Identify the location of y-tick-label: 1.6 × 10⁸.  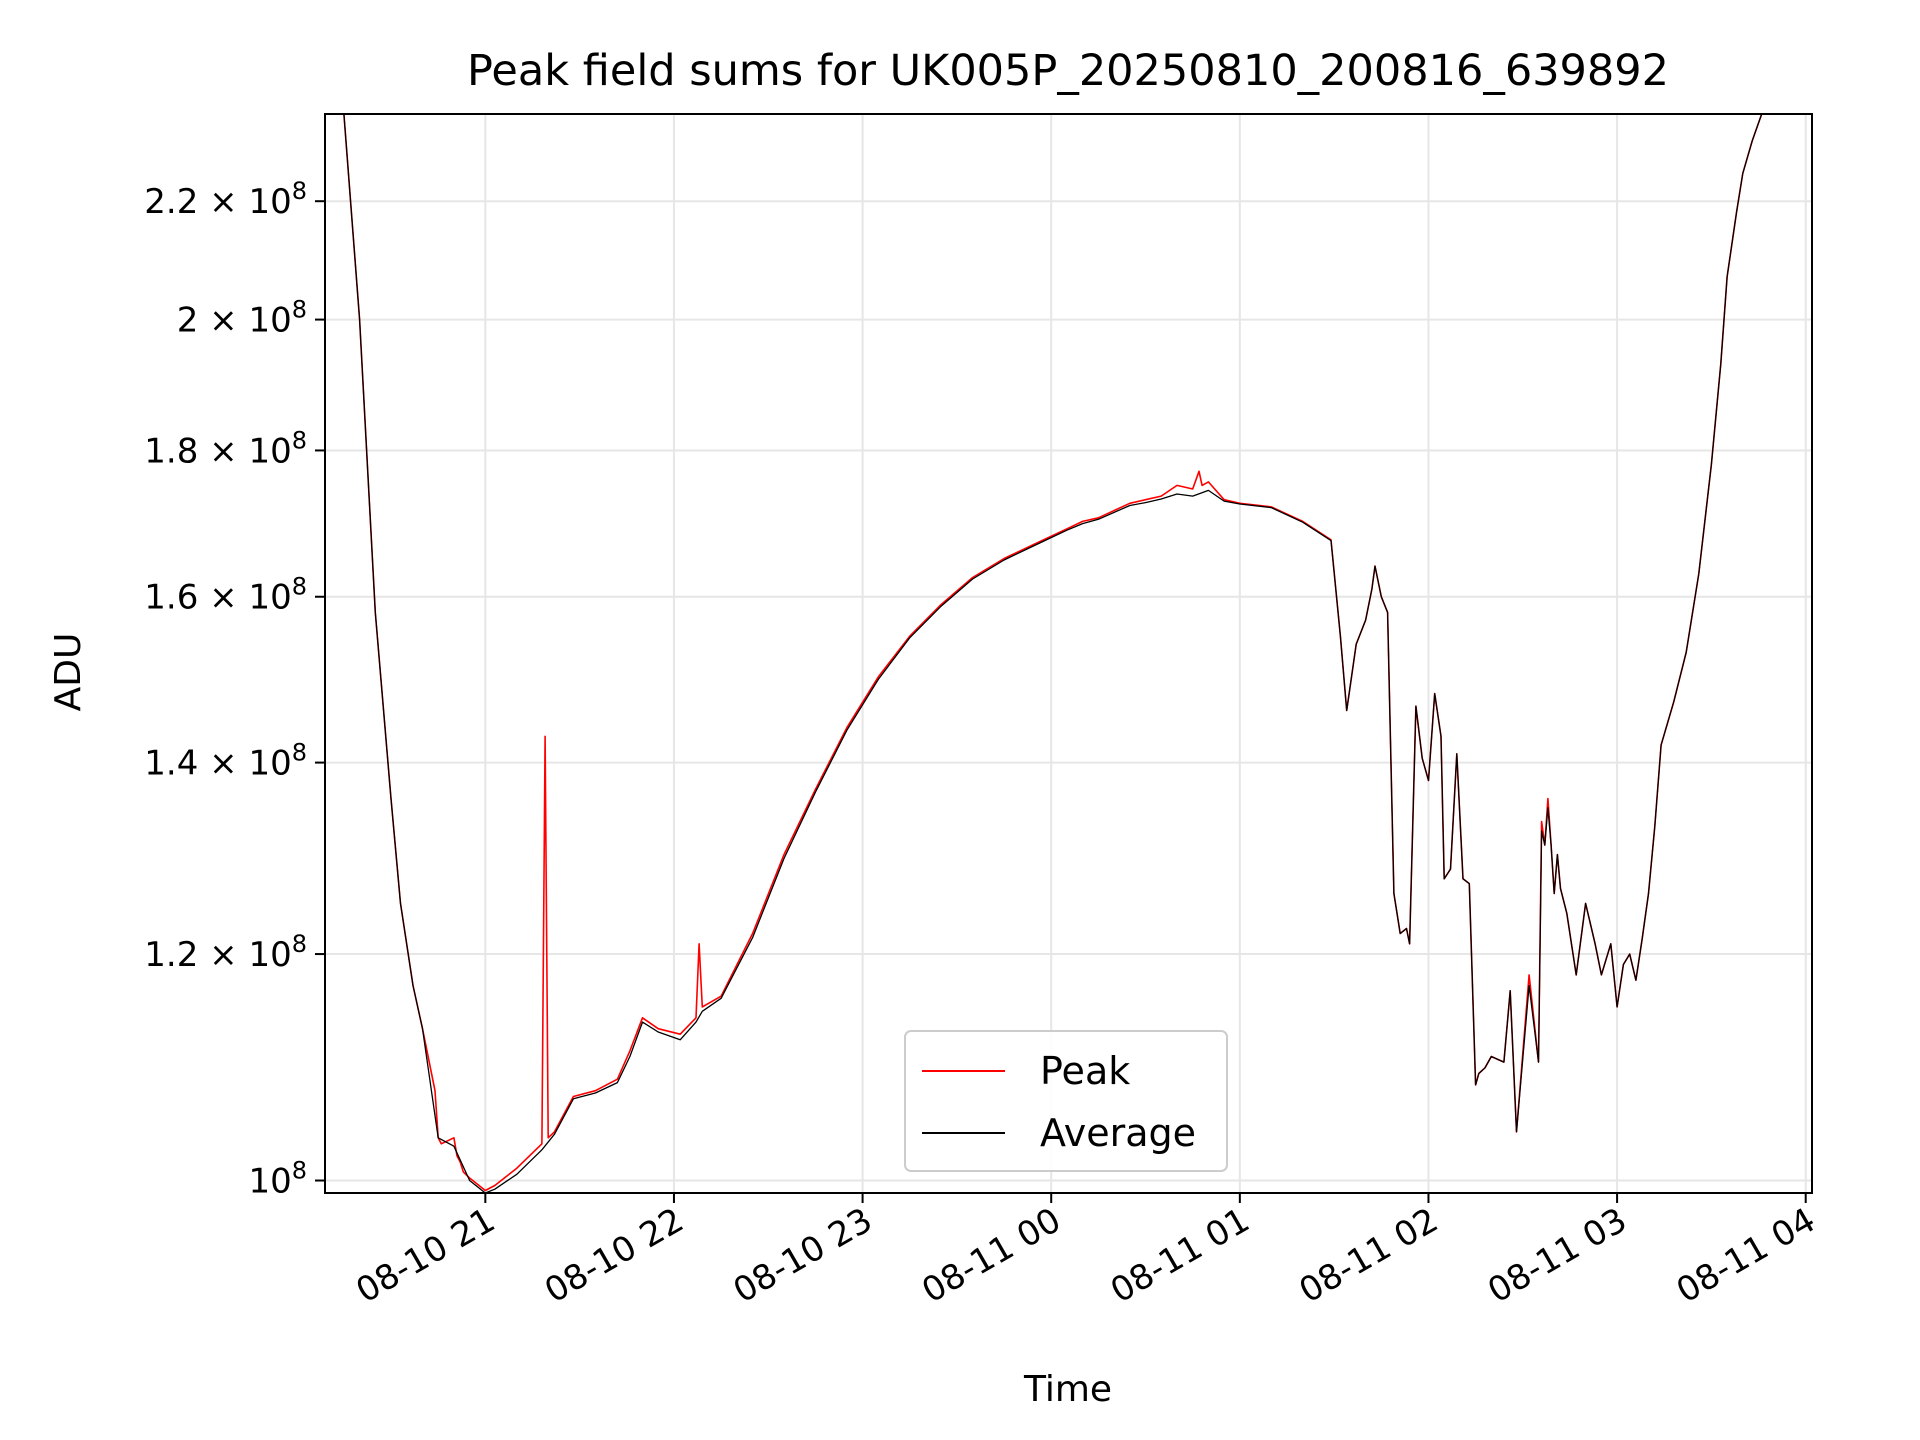
(225, 595).